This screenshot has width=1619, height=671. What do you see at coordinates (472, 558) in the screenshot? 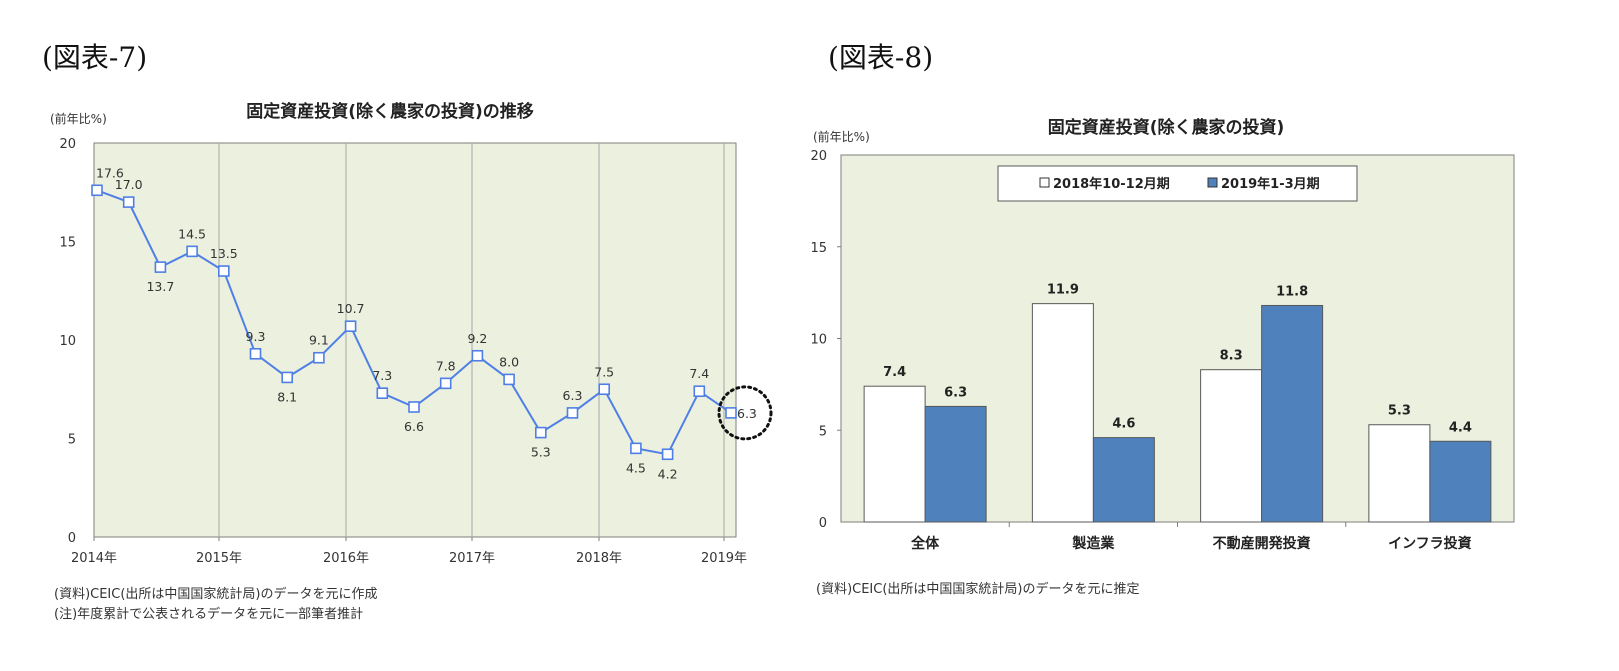
I see `x-tick-label: 2017年` at bounding box center [472, 558].